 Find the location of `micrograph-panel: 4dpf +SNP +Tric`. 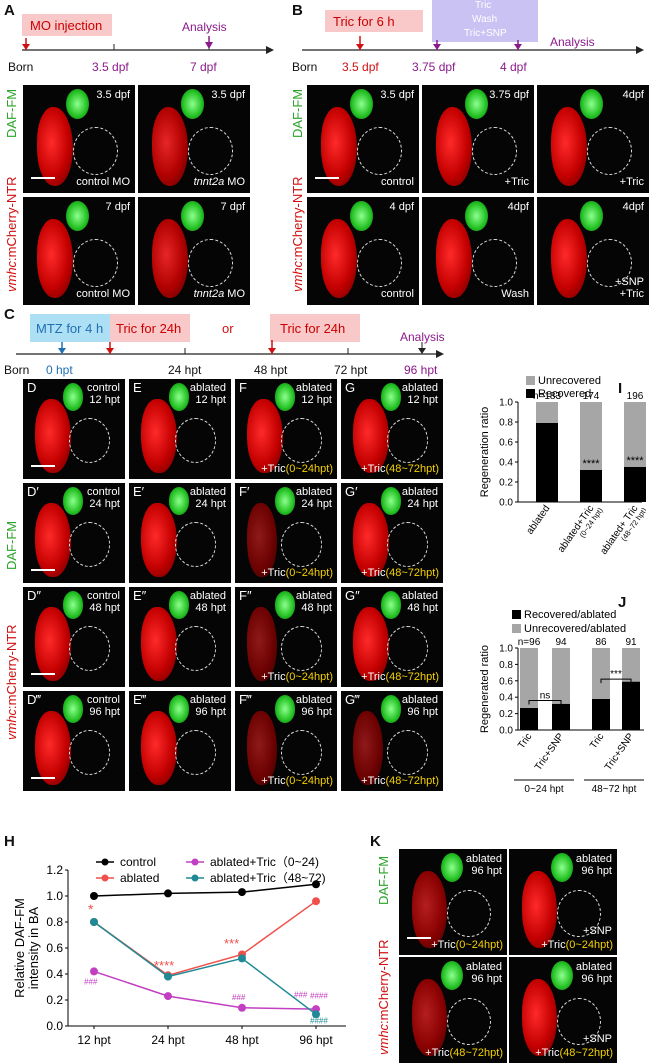

micrograph-panel: 4dpf +SNP +Tric is located at coordinates (593, 251).